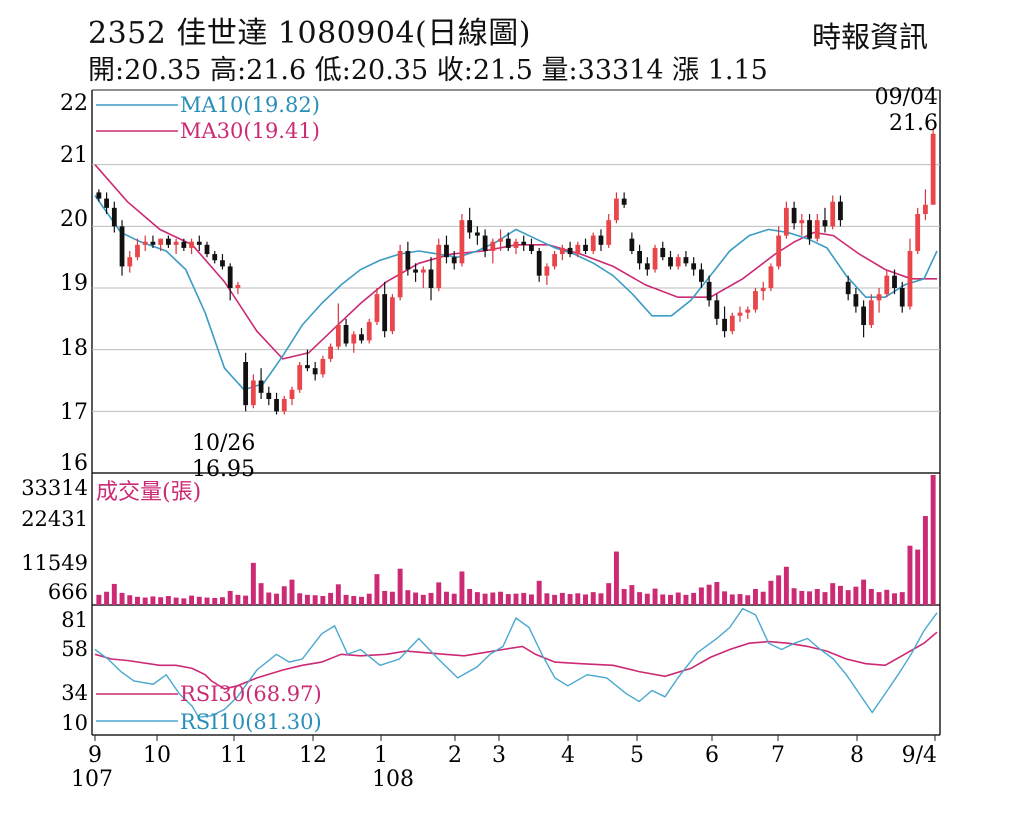 The image size is (1024, 819). What do you see at coordinates (906, 97) in the screenshot?
I see `high-annotation-date: 09/04` at bounding box center [906, 97].